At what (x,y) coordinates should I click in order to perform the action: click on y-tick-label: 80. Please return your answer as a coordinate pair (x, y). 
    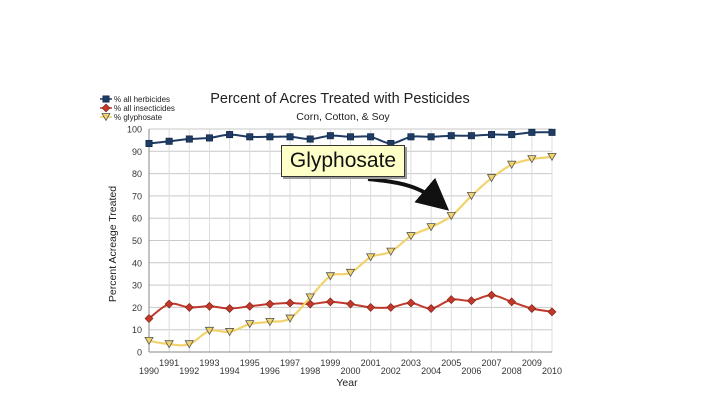
    Looking at the image, I should click on (137, 174).